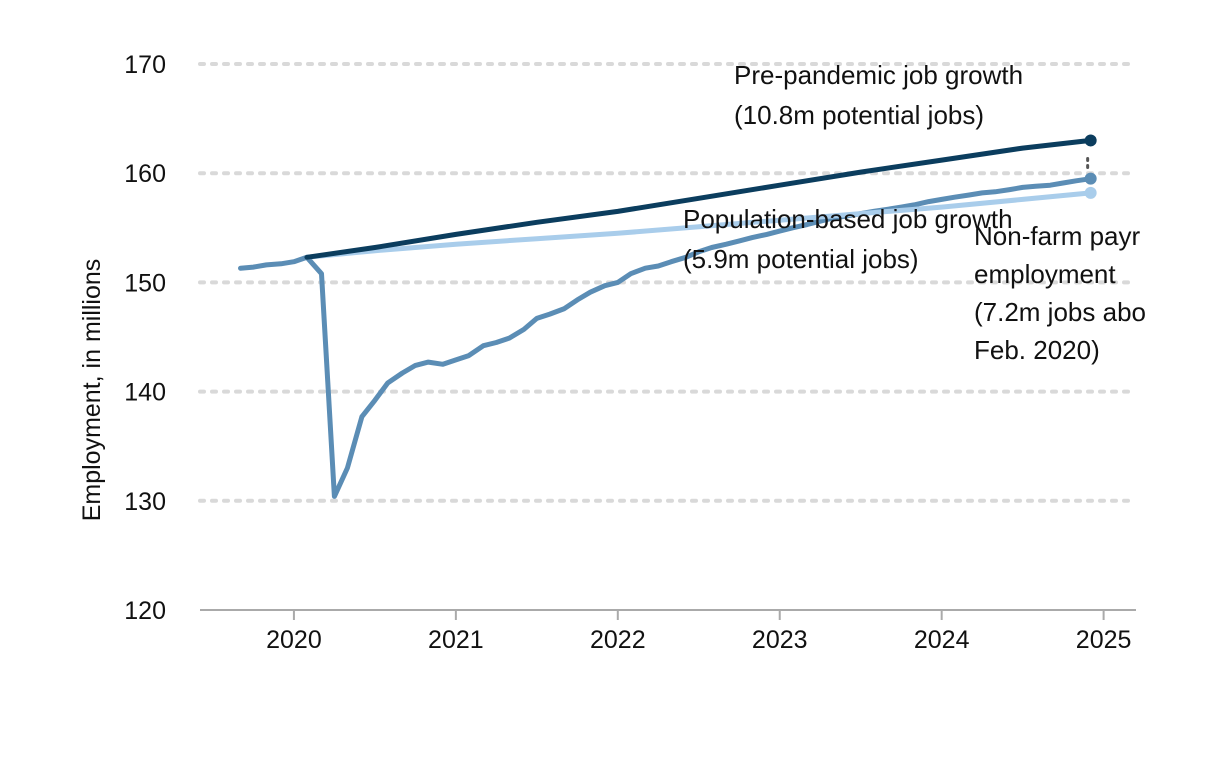 The height and width of the screenshot is (761, 1216). What do you see at coordinates (859, 115) in the screenshot?
I see `annotation-line: (10.8m potential jobs)` at bounding box center [859, 115].